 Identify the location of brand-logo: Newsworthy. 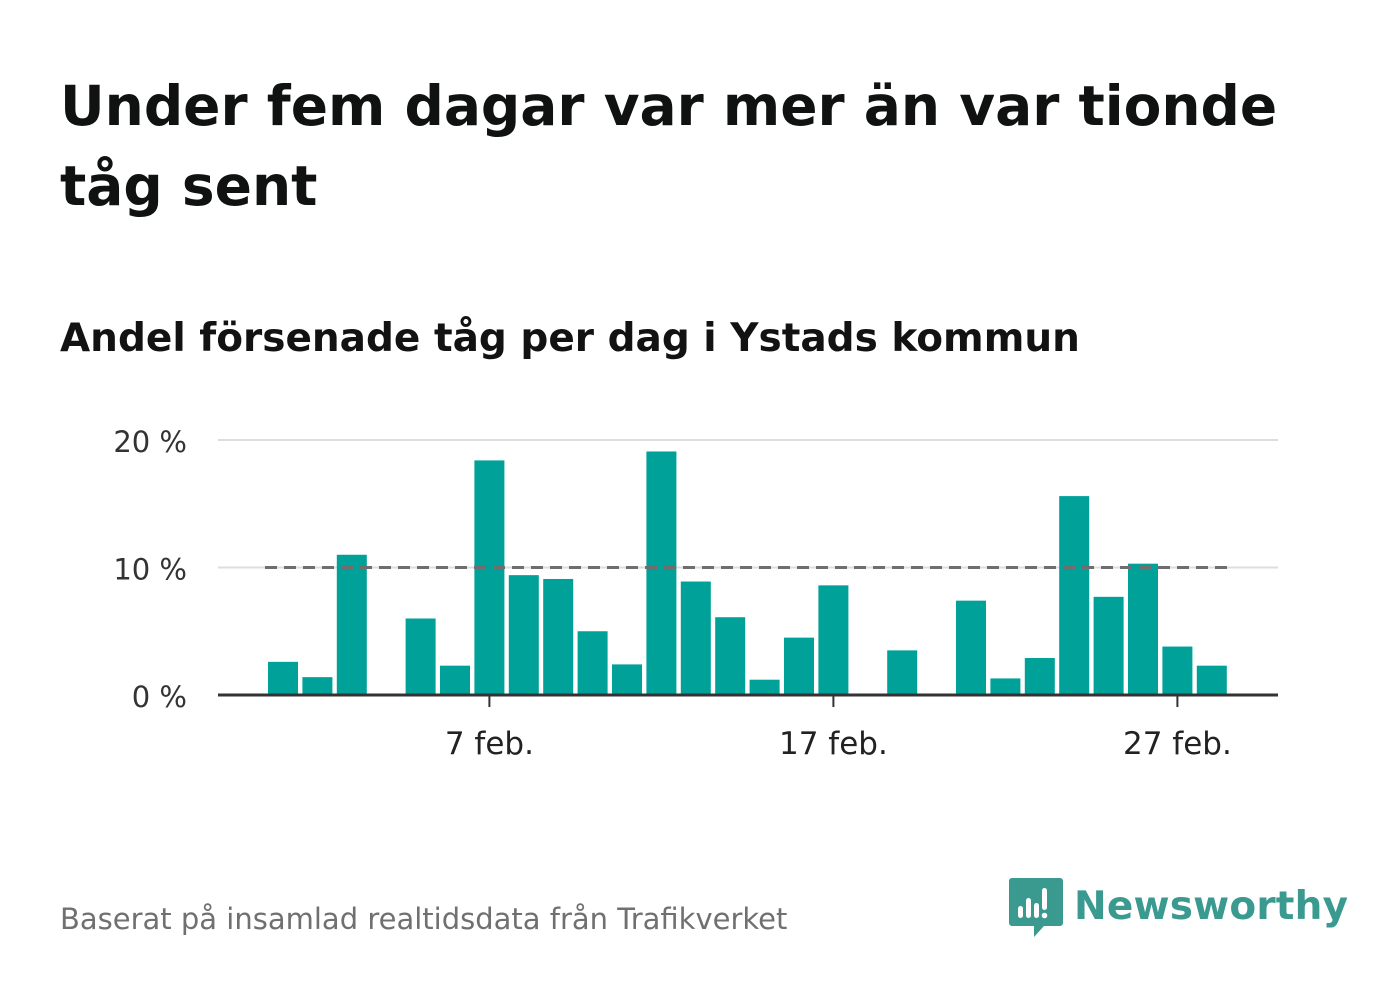
(1178, 907).